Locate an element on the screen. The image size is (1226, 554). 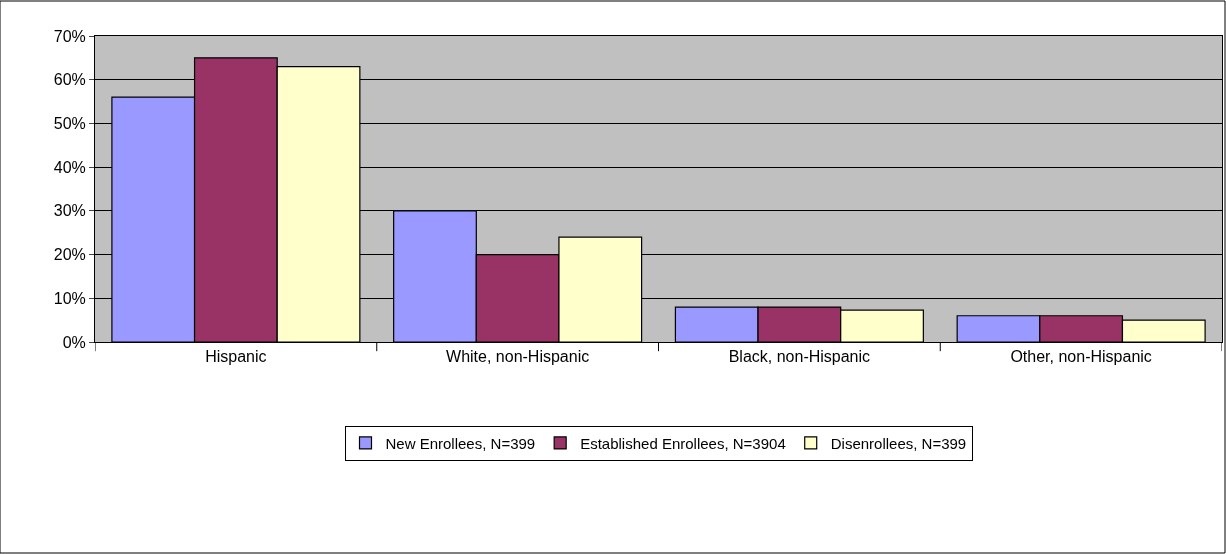
legend-label: Established Enrollees, N=3904 is located at coordinates (683, 443).